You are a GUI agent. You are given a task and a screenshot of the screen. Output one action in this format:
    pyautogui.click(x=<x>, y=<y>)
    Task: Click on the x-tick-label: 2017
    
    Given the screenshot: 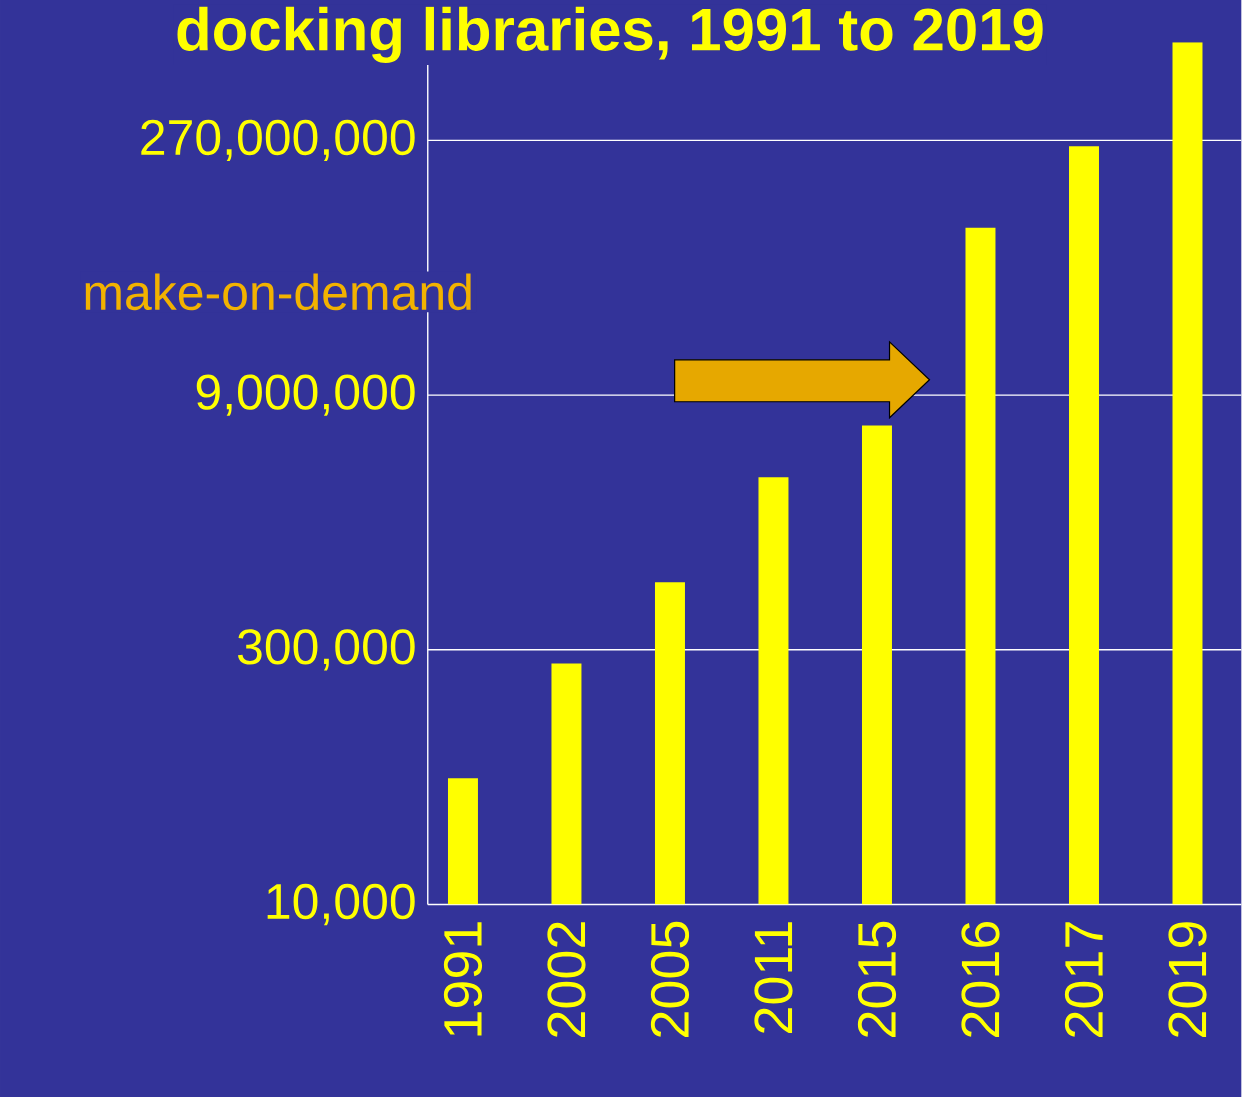 What is the action you would take?
    pyautogui.click(x=1084, y=979)
    